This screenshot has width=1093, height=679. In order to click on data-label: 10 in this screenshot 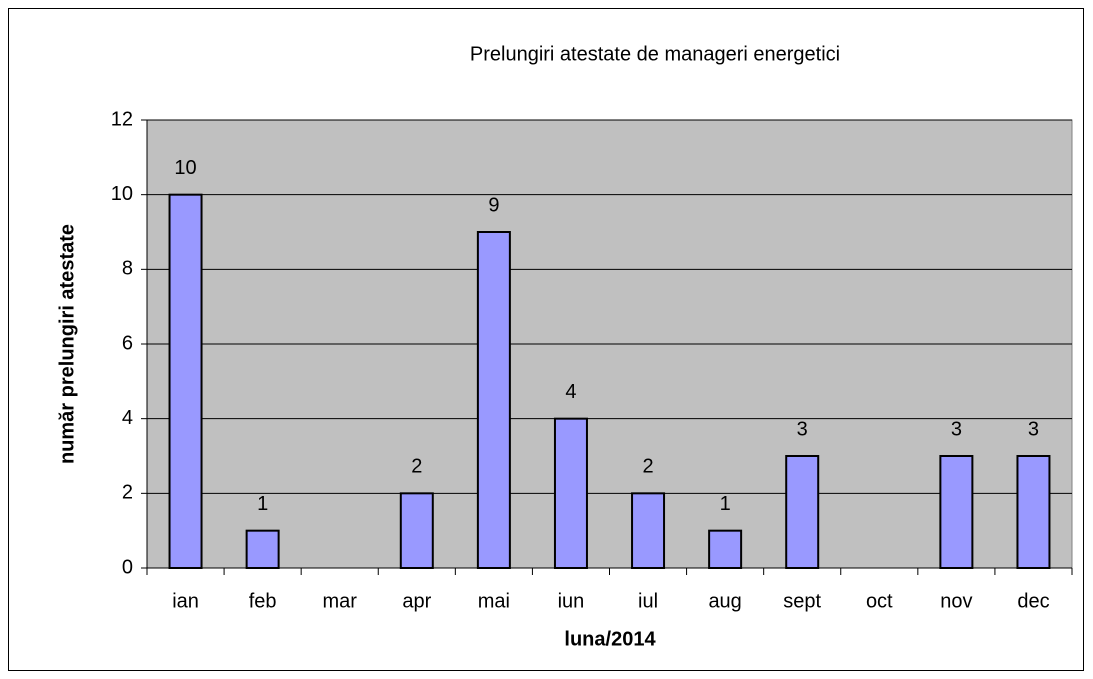, I will do `click(185, 168)`.